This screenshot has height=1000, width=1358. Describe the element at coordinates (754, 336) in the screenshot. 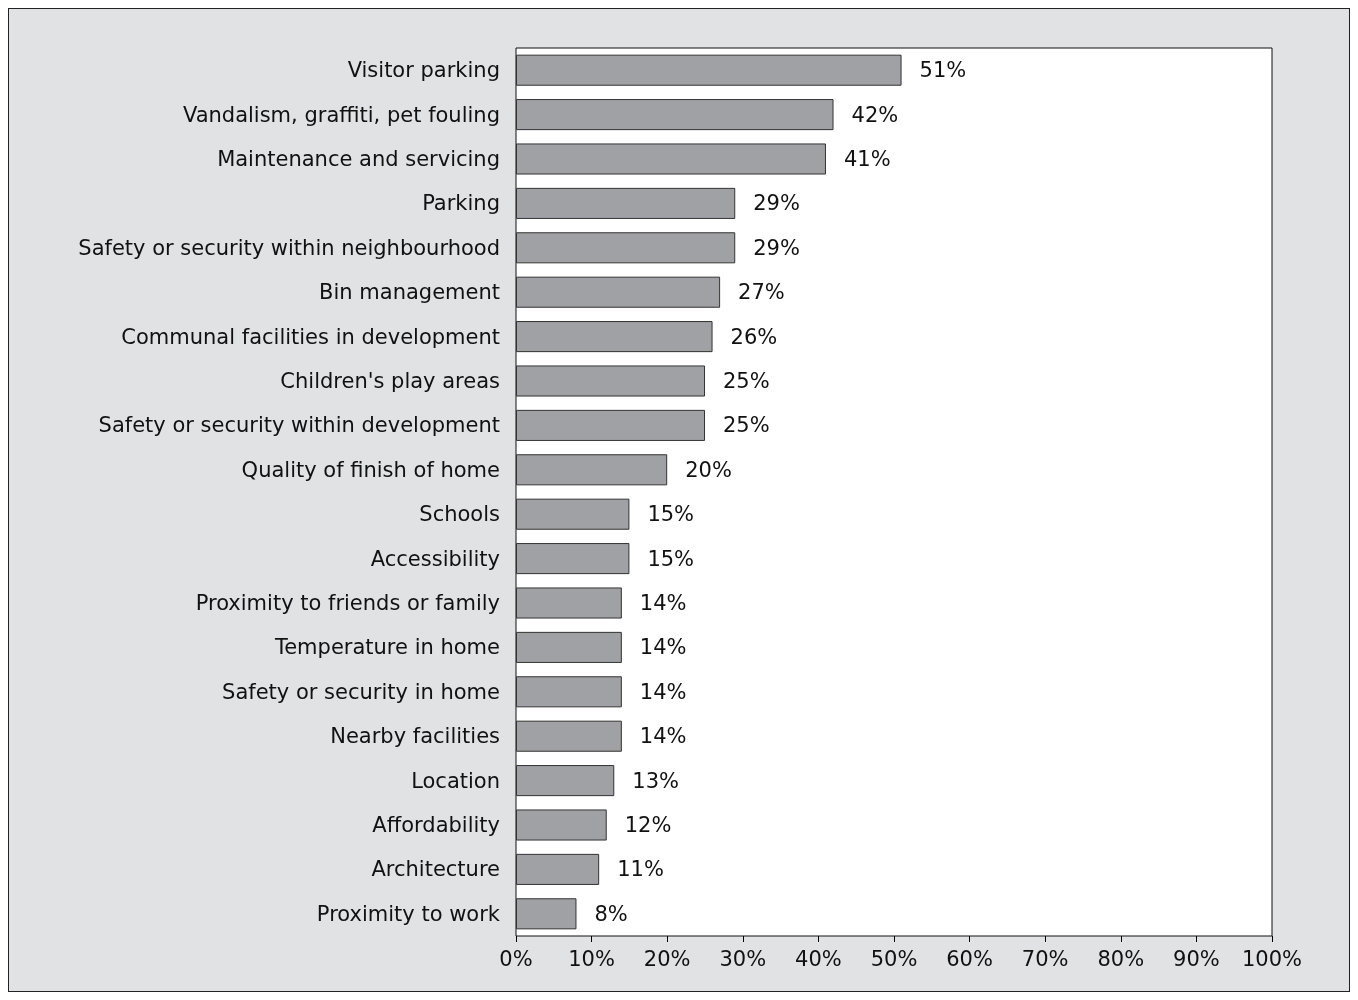

I see `data-label: 26%` at that location.